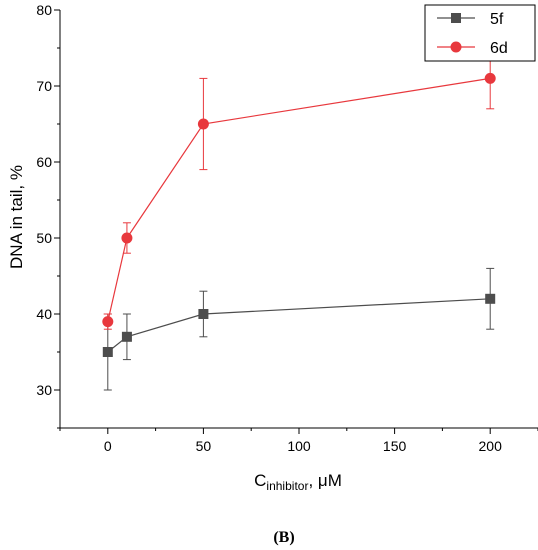 The image size is (538, 550). What do you see at coordinates (324, 480) in the screenshot?
I see `x-axis-title-suffix: , μM` at bounding box center [324, 480].